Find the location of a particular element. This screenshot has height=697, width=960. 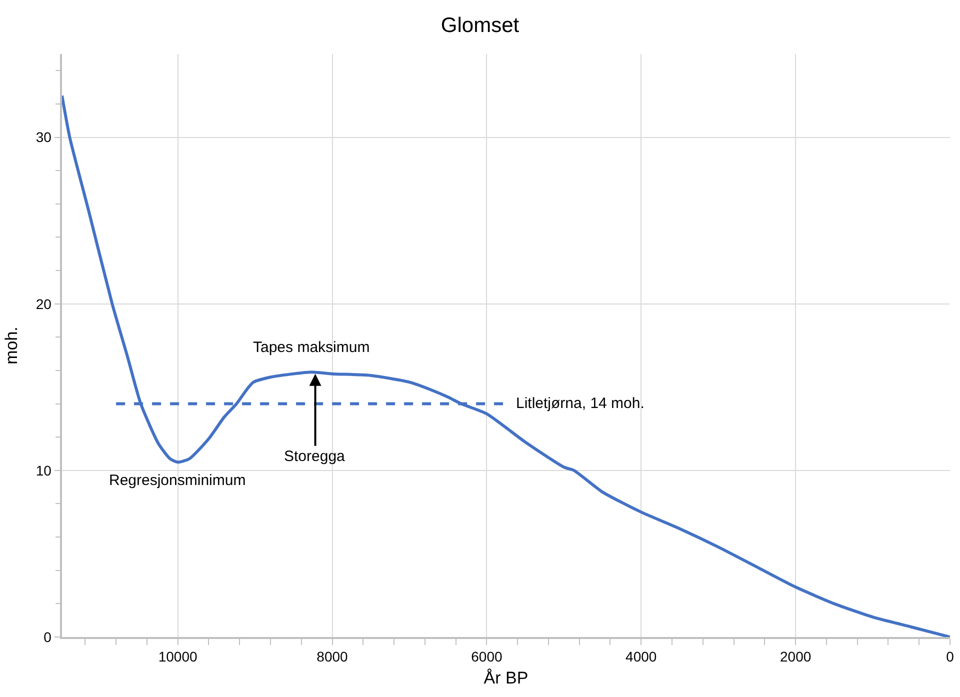

y-tick-label: 20 is located at coordinates (44, 304).